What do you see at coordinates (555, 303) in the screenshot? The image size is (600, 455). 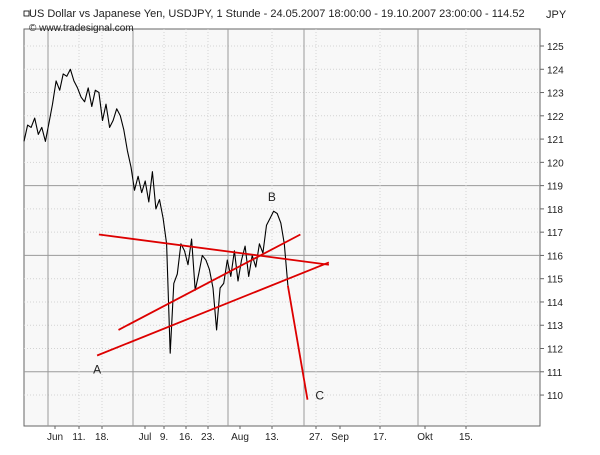 I see `y-tick-label: 114` at bounding box center [555, 303].